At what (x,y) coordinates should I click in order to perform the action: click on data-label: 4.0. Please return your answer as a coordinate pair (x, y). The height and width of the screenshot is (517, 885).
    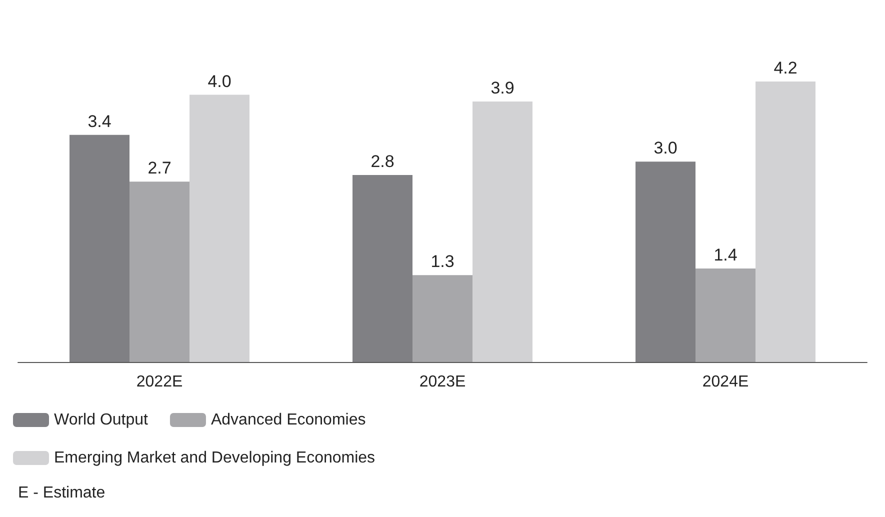
    Looking at the image, I should click on (220, 81).